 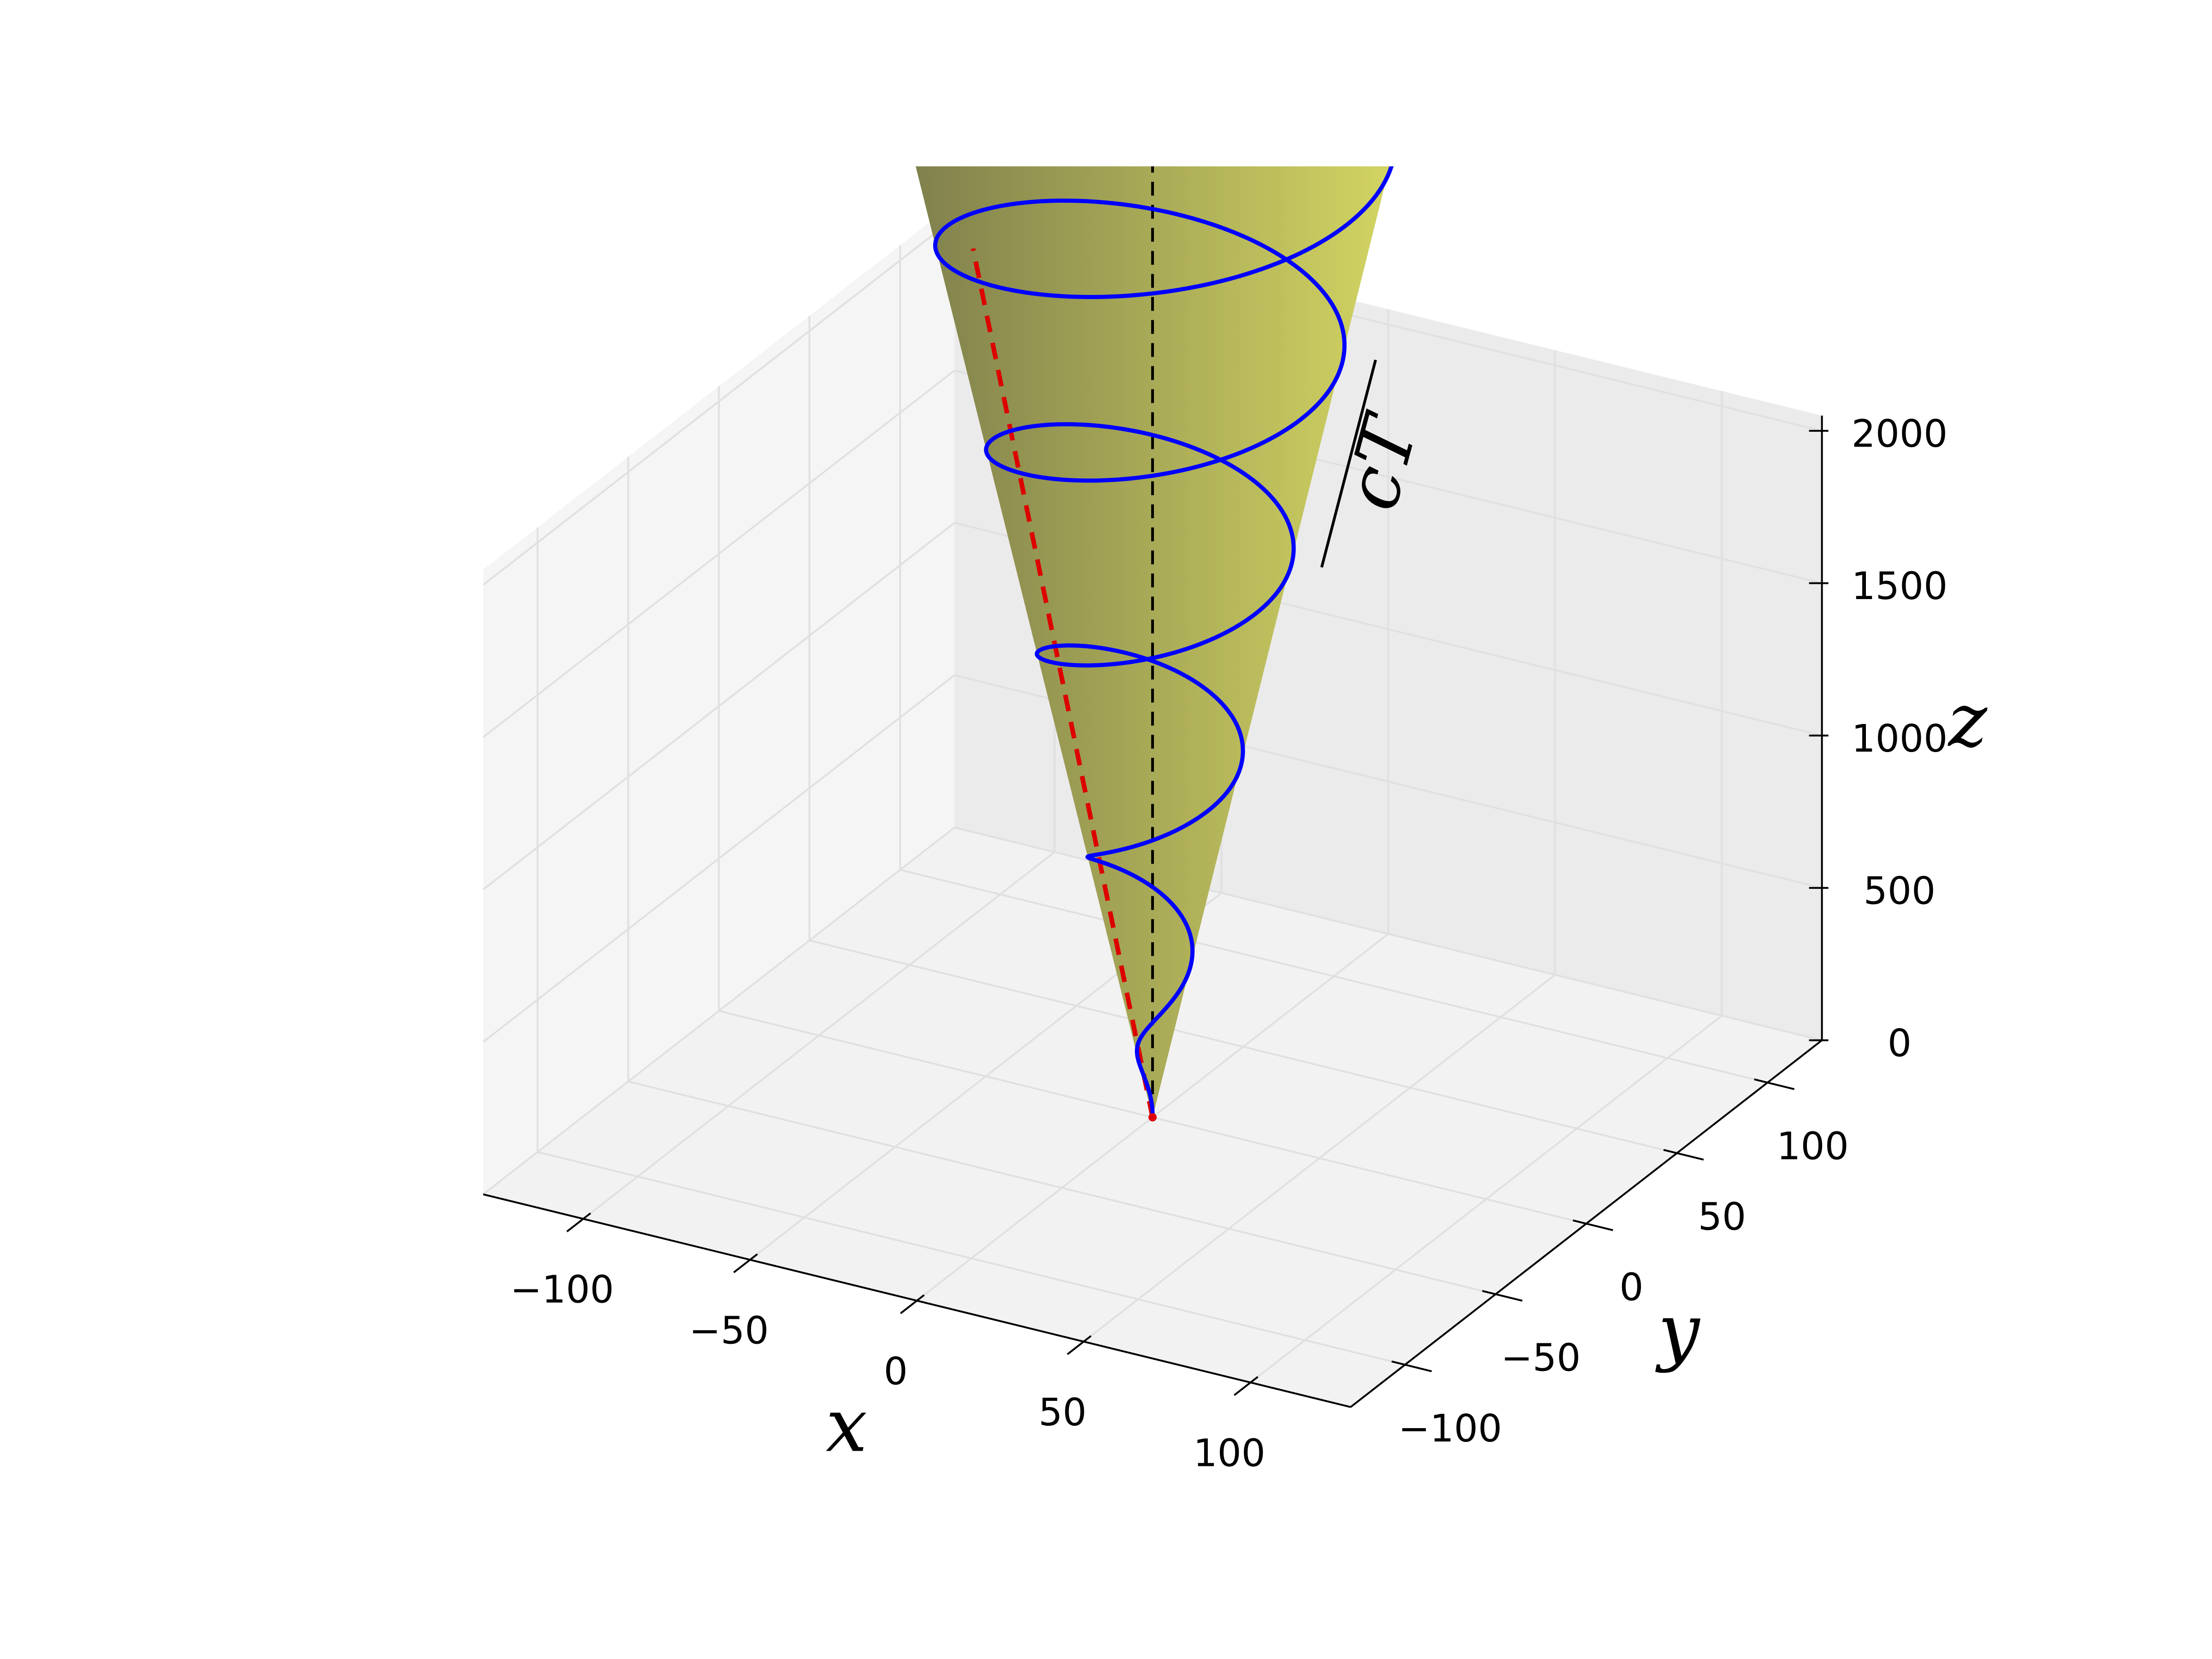 What do you see at coordinates (1900, 434) in the screenshot?
I see `z-tick-label: 2000` at bounding box center [1900, 434].